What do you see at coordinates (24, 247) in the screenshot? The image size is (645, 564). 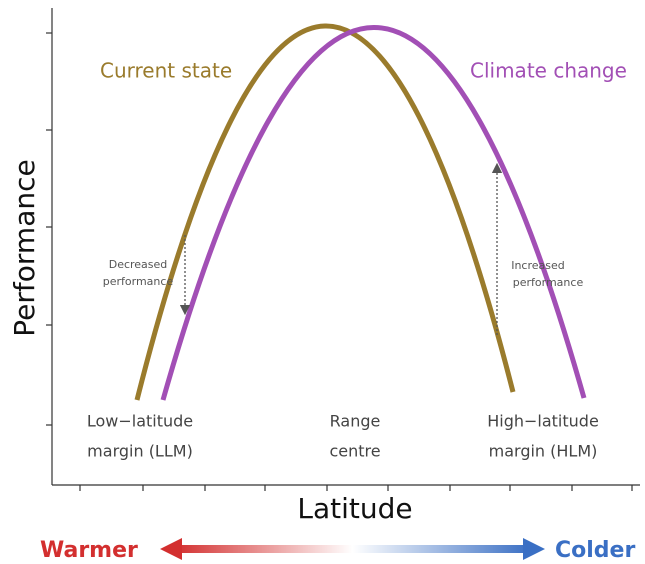 I see `y-axis-label: Performance` at bounding box center [24, 247].